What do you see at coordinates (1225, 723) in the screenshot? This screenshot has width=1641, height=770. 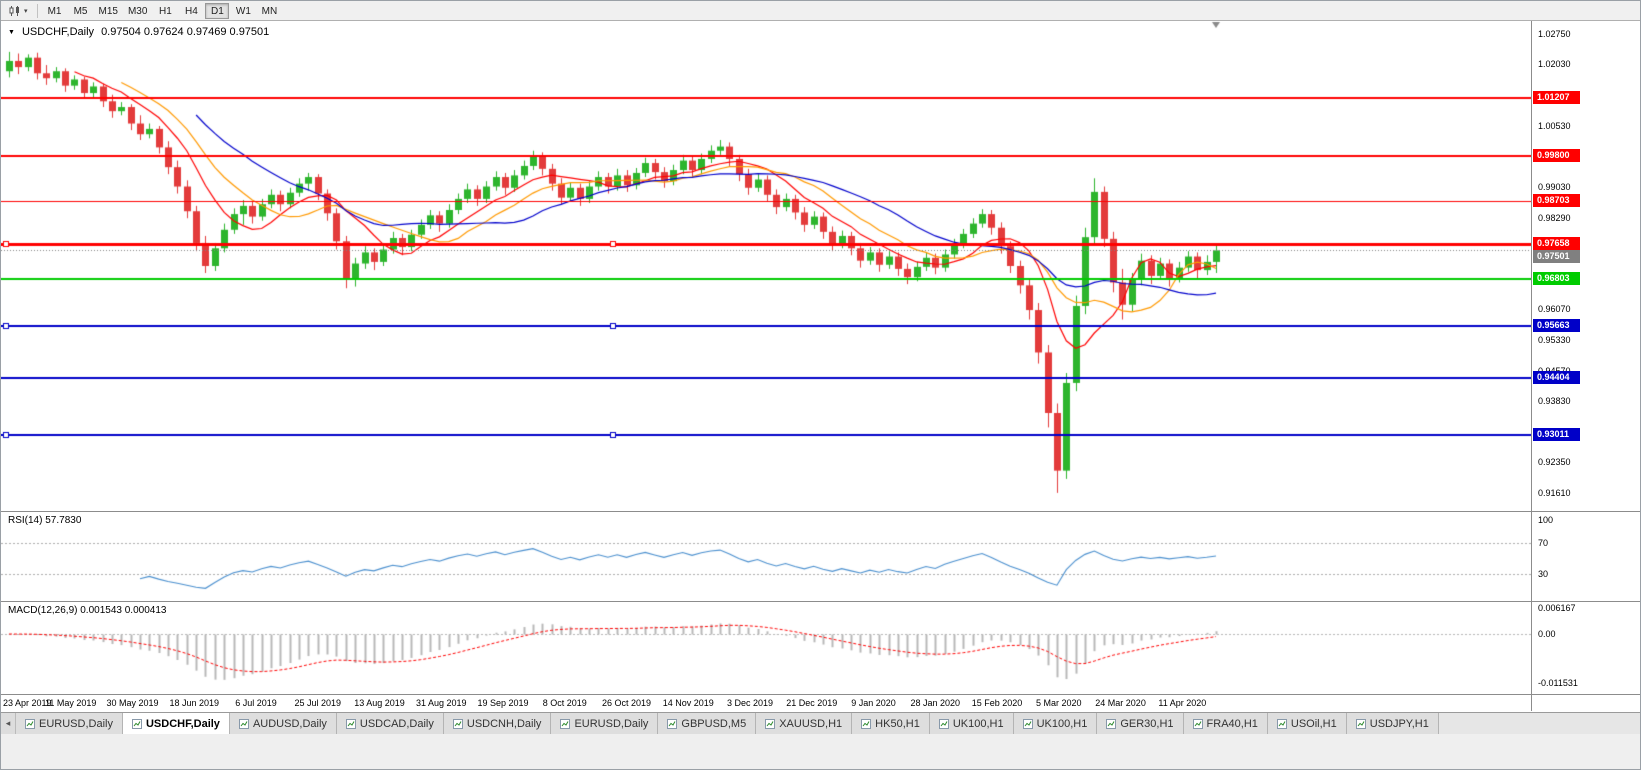 I see `chart-tab-fra40-h1: FRA40,H1` at bounding box center [1225, 723].